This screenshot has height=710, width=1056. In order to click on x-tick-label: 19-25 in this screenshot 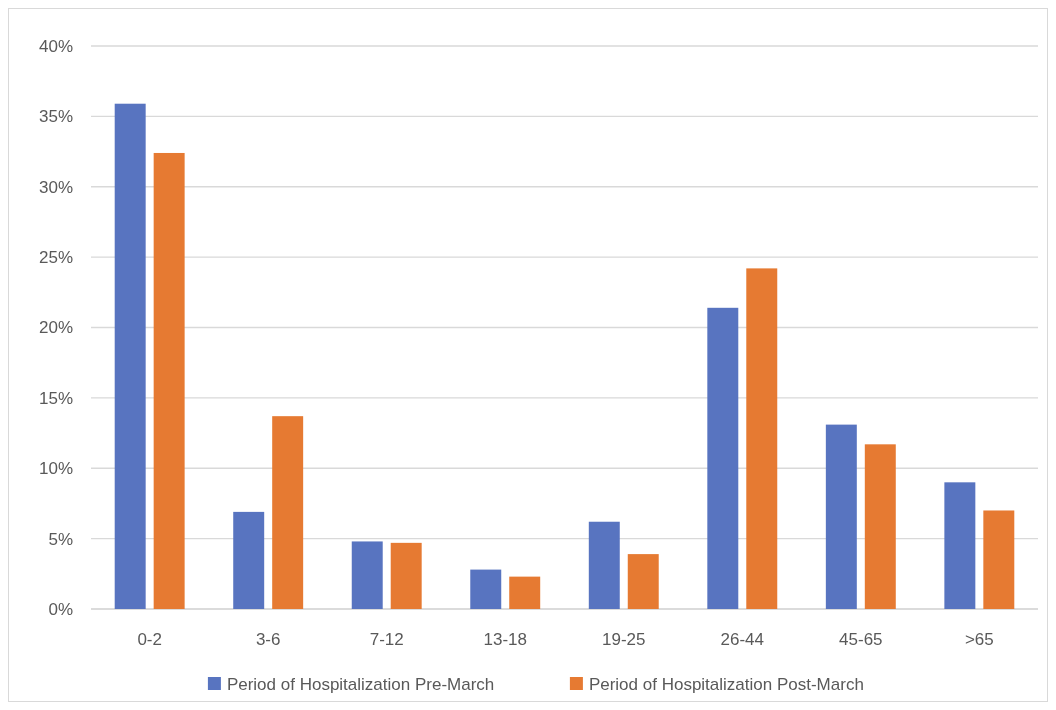, I will do `click(624, 639)`.